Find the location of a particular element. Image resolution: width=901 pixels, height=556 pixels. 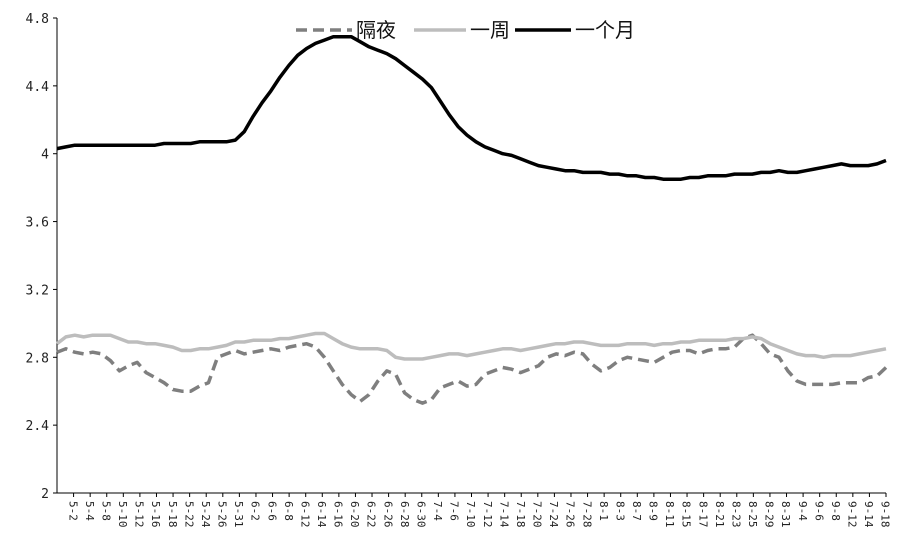

x-tick-label: 9-18 is located at coordinates (885, 514).